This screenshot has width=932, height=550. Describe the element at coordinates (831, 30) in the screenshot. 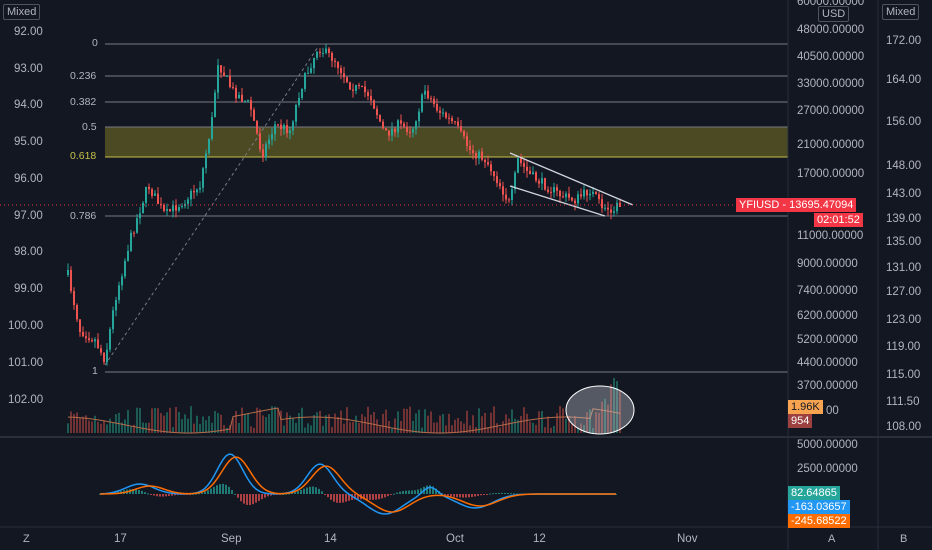

I see `price-axis-label: 48000.00000` at that location.